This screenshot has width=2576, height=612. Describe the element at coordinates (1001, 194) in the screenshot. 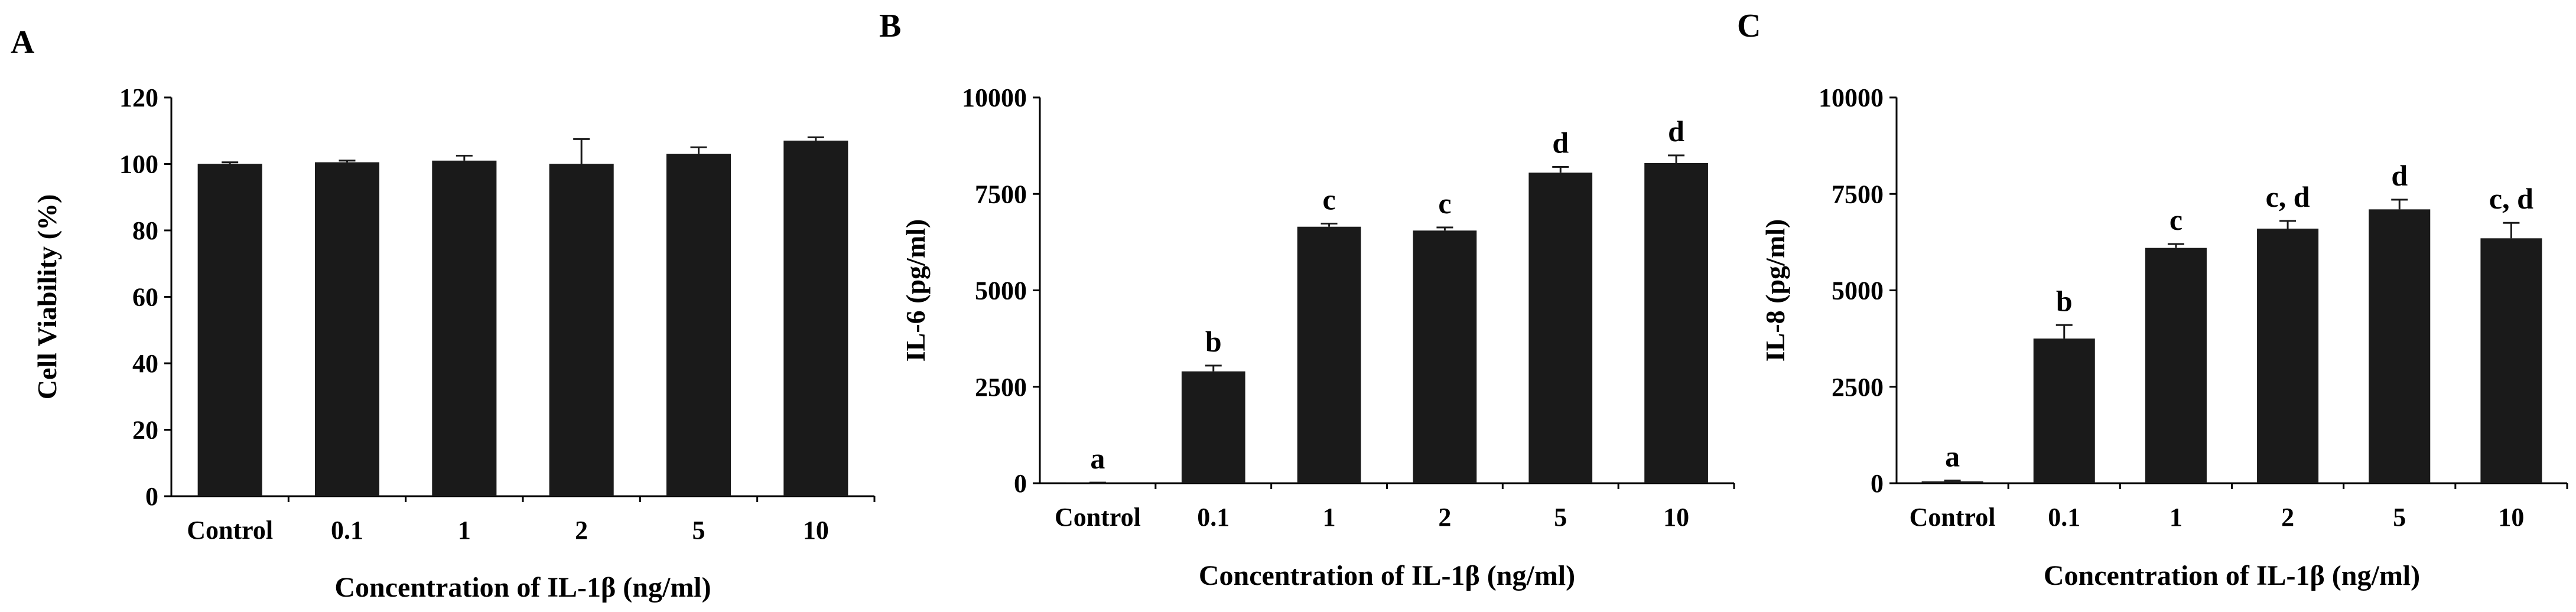

I see `chart-b-y-tick-label: 7500` at that location.